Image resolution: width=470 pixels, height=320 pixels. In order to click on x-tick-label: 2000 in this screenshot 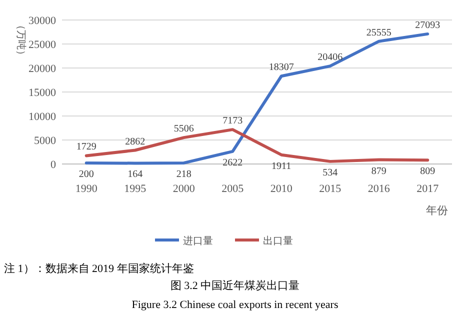, I will do `click(184, 189)`.